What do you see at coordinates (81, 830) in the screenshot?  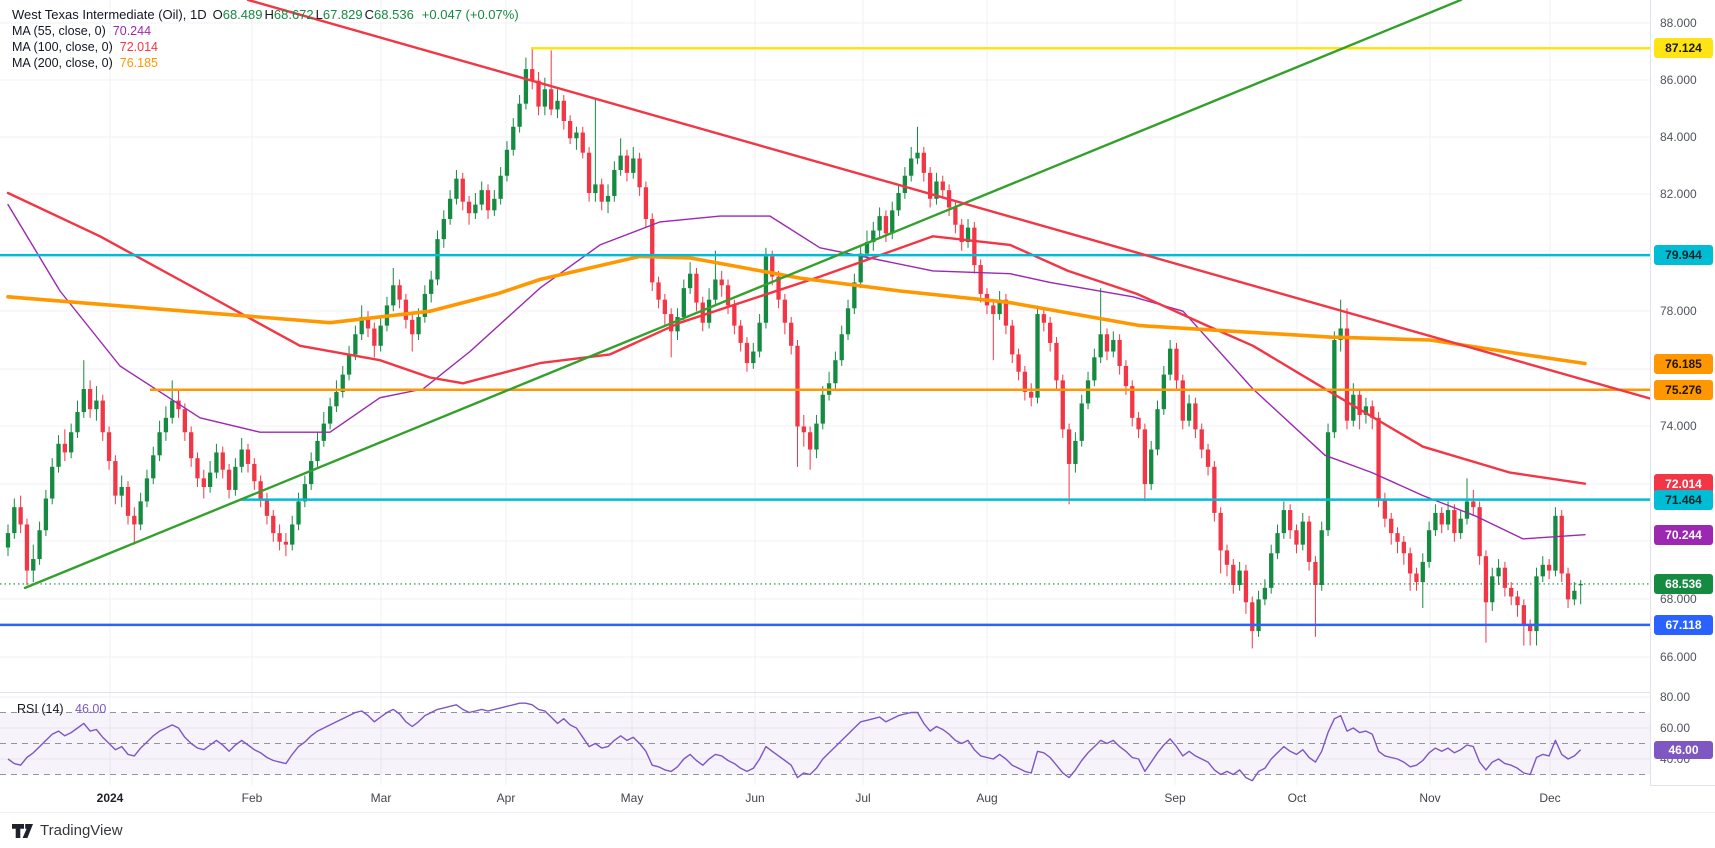 I see `tradingview-logo-text: TradingView` at bounding box center [81, 830].